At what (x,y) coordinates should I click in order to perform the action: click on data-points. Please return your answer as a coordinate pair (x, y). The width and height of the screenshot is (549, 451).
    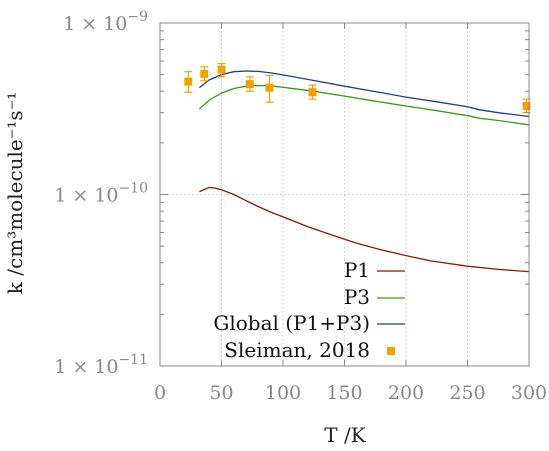
    Looking at the image, I should click on (357, 88).